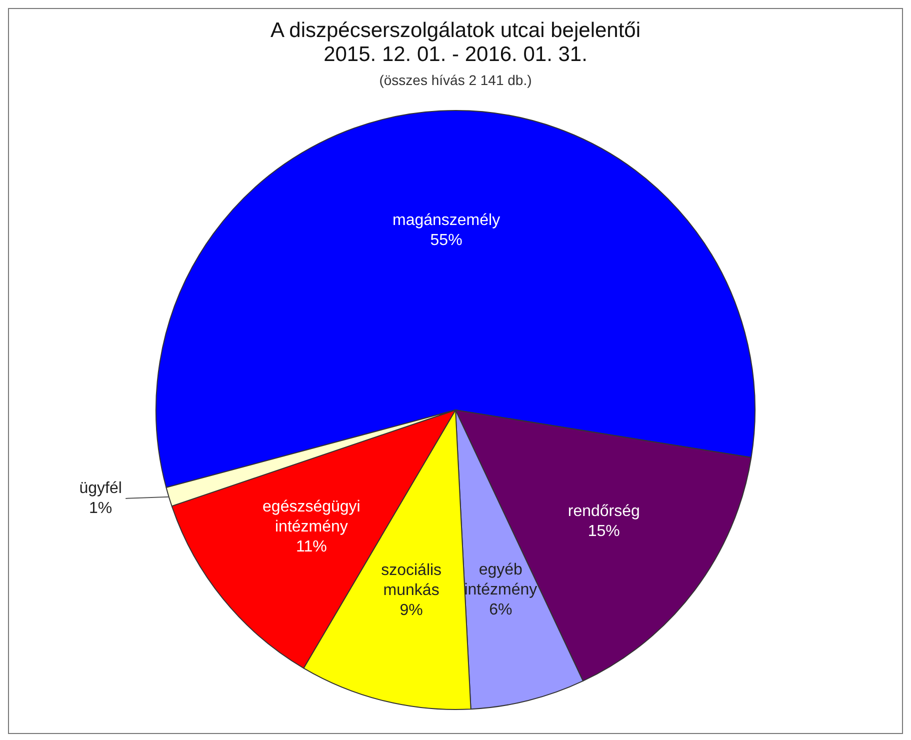  Describe the element at coordinates (411, 610) in the screenshot. I see `data-label: 9%` at that location.